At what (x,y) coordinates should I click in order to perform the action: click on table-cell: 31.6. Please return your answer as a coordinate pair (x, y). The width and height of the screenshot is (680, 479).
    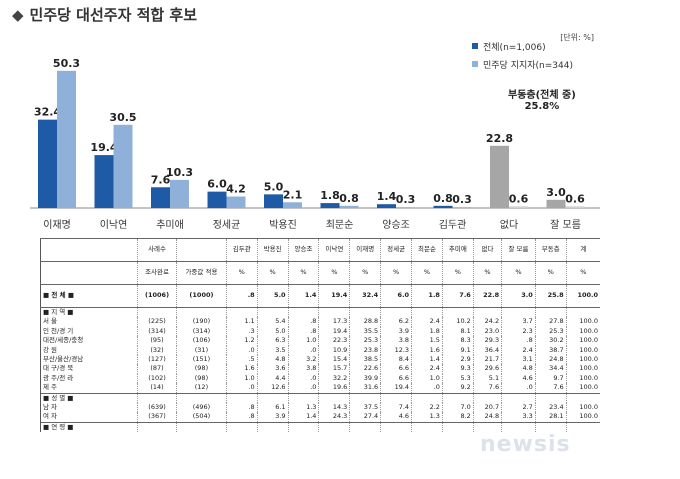
    Looking at the image, I should click on (365, 388).